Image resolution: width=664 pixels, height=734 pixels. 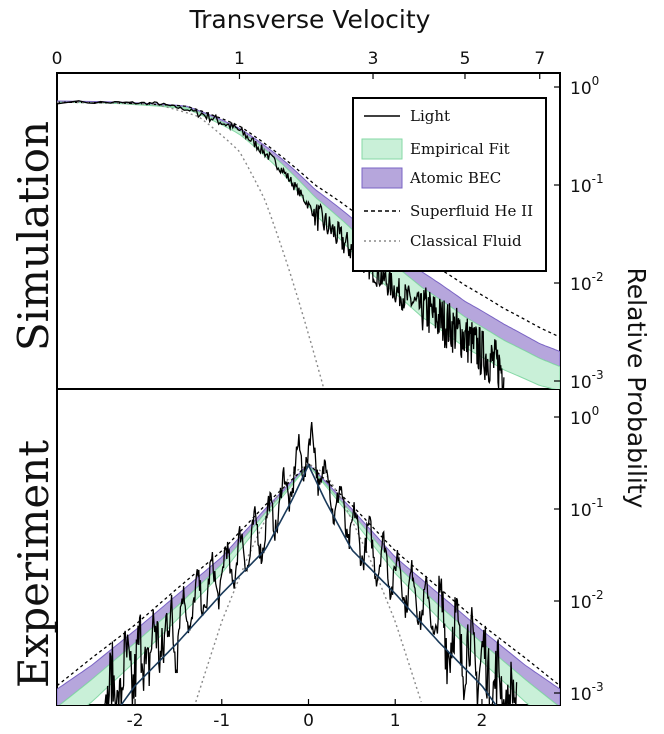 I want to click on sim-y-tick-label: 10⁰, so click(x=584, y=86).